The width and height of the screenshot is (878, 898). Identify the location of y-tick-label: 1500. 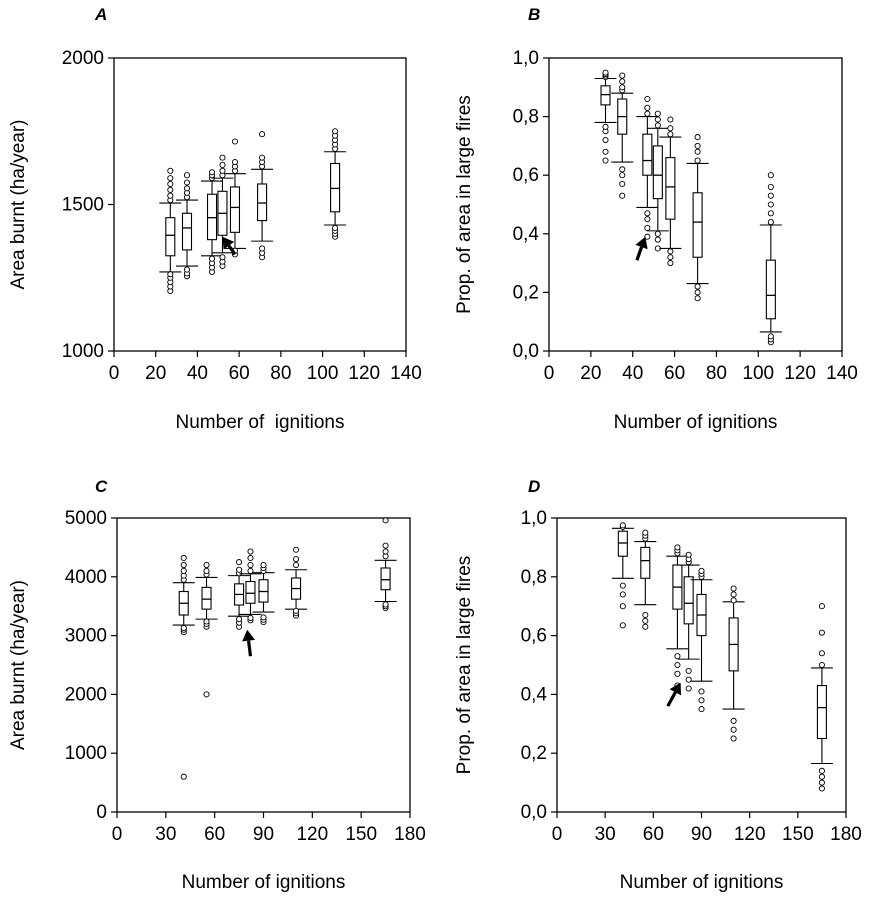
(83, 205).